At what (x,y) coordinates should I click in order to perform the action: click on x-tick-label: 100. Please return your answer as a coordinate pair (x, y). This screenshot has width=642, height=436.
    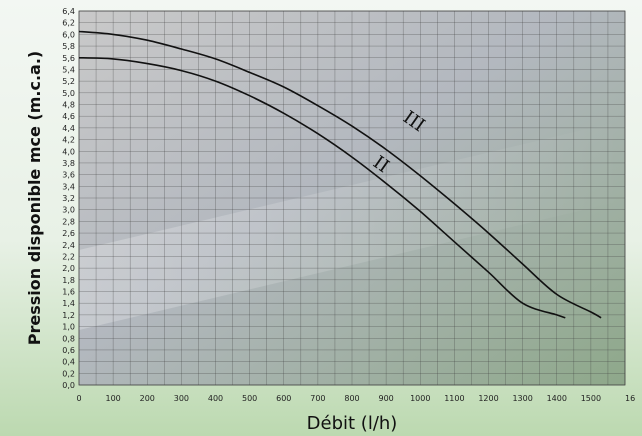
    Looking at the image, I should click on (112, 398).